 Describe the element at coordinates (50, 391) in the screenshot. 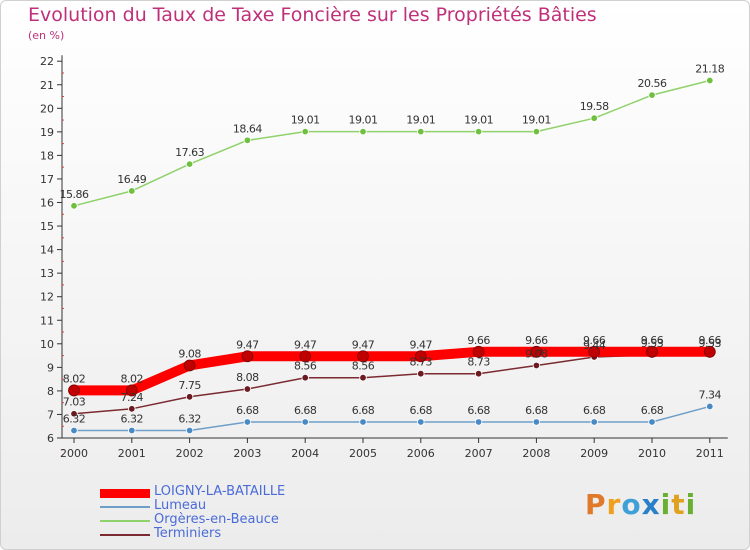

I see `y-tick-label: 8` at that location.